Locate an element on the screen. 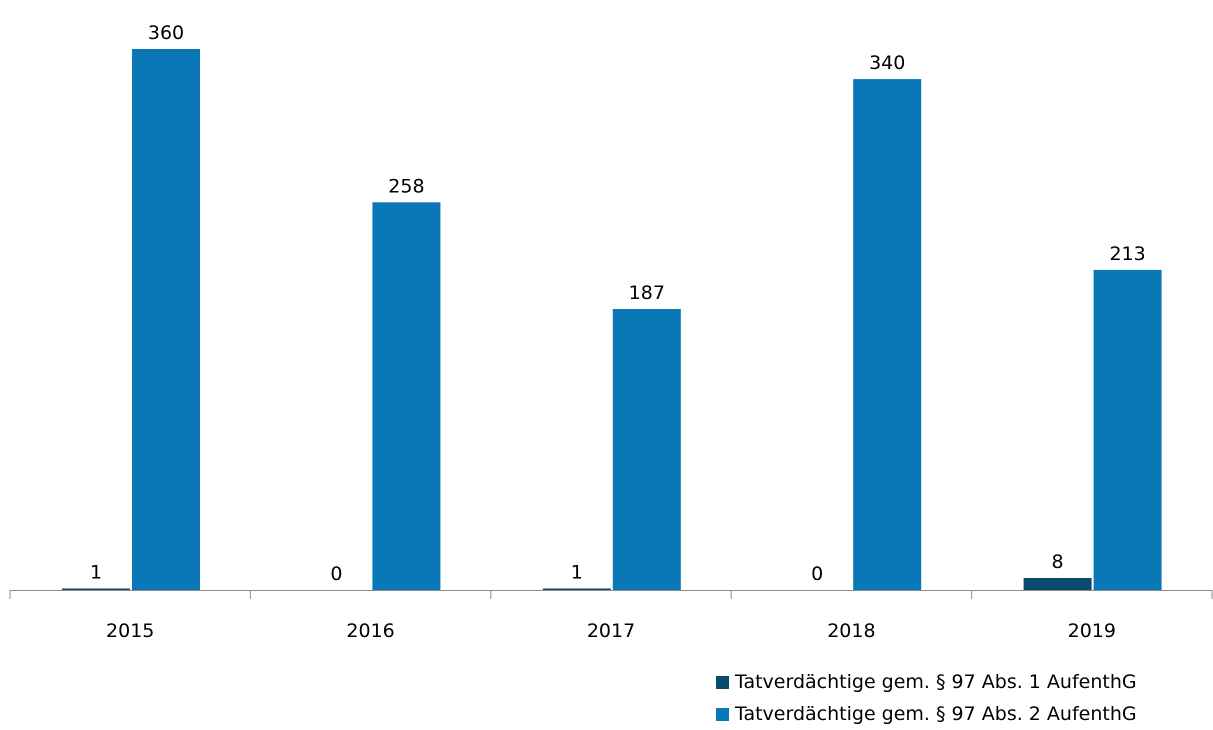 This screenshot has width=1213, height=730. legend-item-series-1: Tatverdächtige gem. § 97 Abs. 1 AufenthG is located at coordinates (926, 682).